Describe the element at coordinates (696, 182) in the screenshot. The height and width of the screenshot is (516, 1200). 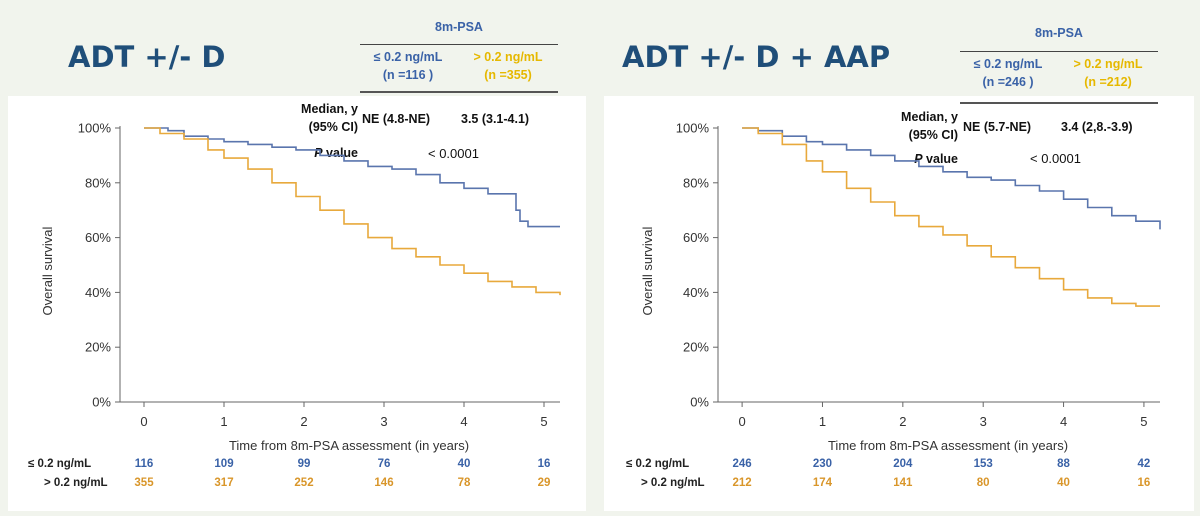
I see `right-y-tick-label: 80%` at that location.